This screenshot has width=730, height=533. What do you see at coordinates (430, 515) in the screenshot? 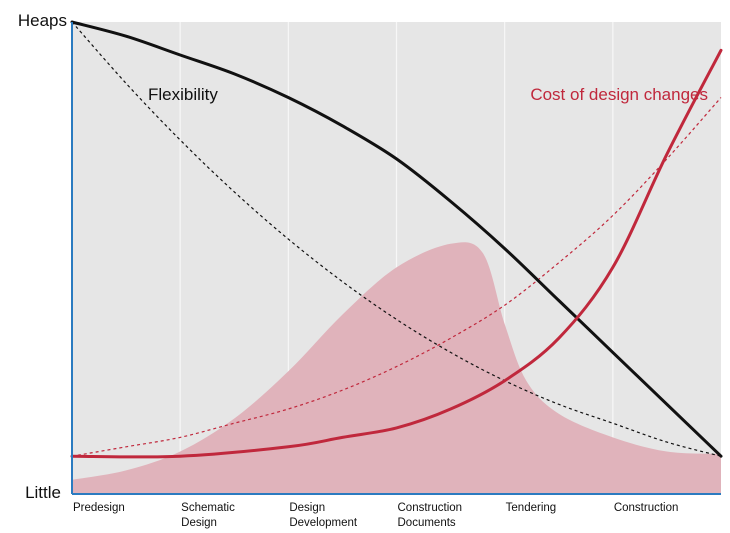
I see `x-tick-label: Construction Documents` at bounding box center [430, 515].